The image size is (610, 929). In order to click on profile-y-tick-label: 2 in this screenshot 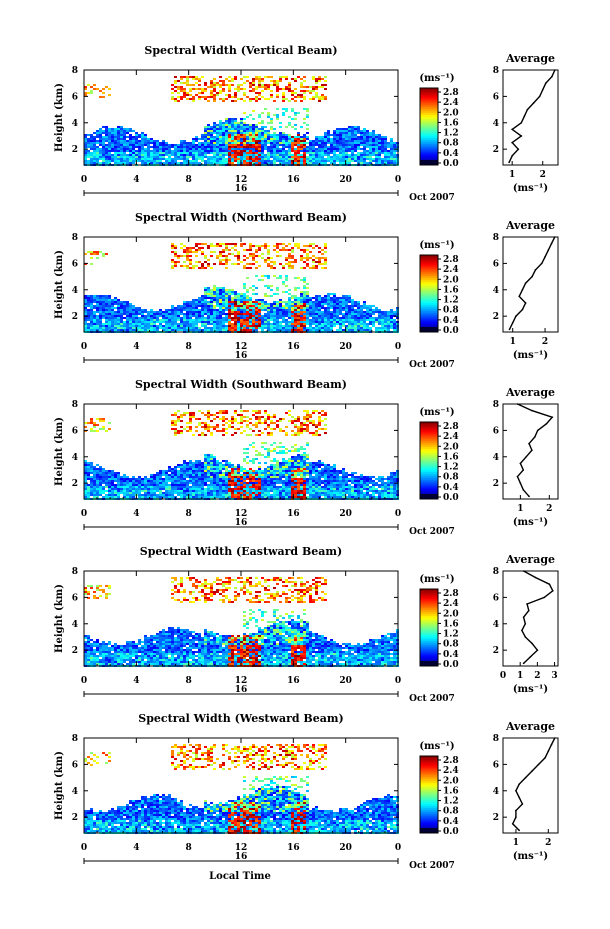, I will do `click(496, 150)`.